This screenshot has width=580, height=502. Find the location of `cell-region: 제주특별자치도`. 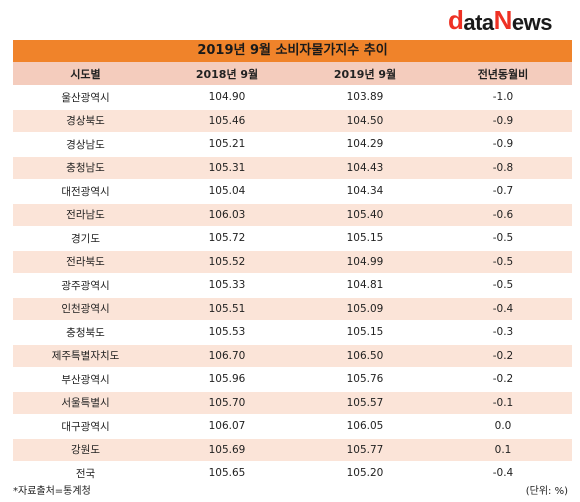

cell-region: 제주특별자치도 is located at coordinates (85, 356).